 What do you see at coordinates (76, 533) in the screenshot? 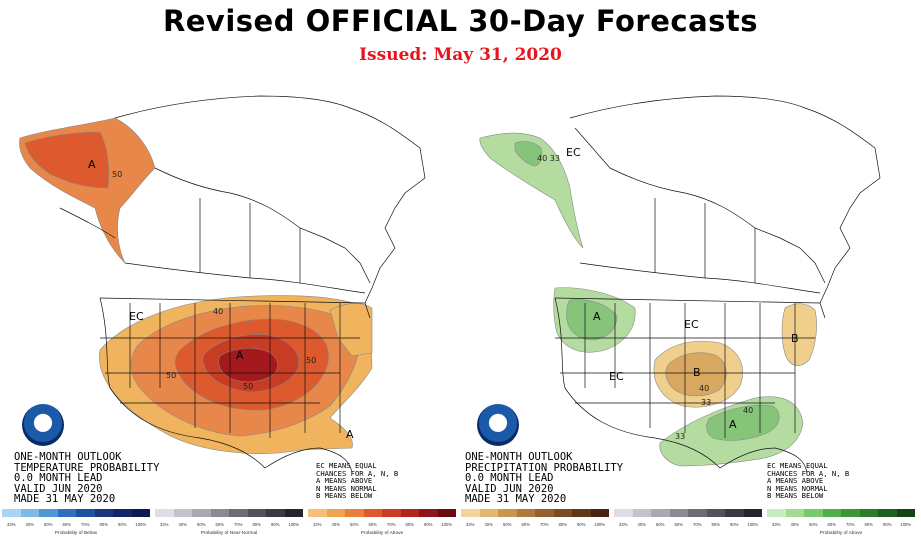
I see `color-bar-title: Probability of Below` at bounding box center [76, 533].